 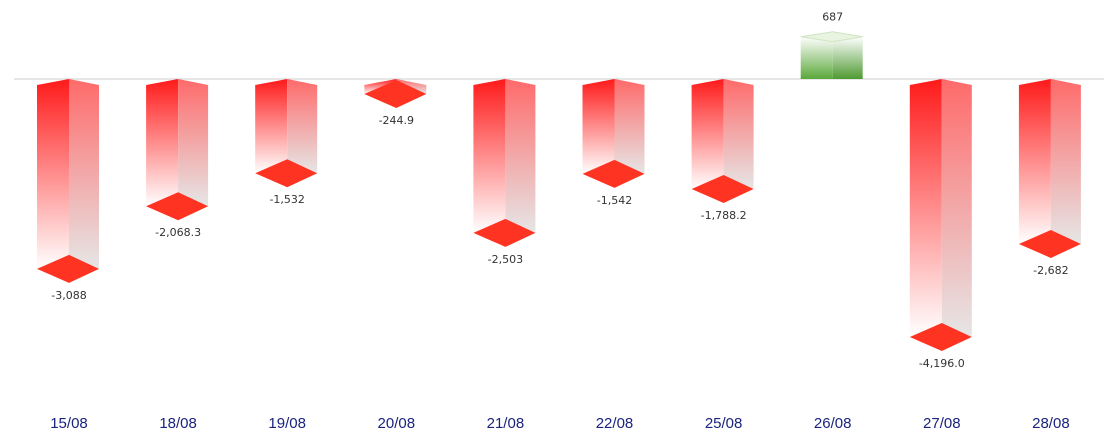 What do you see at coordinates (724, 215) in the screenshot?
I see `data-label: -1,788.2` at bounding box center [724, 215].